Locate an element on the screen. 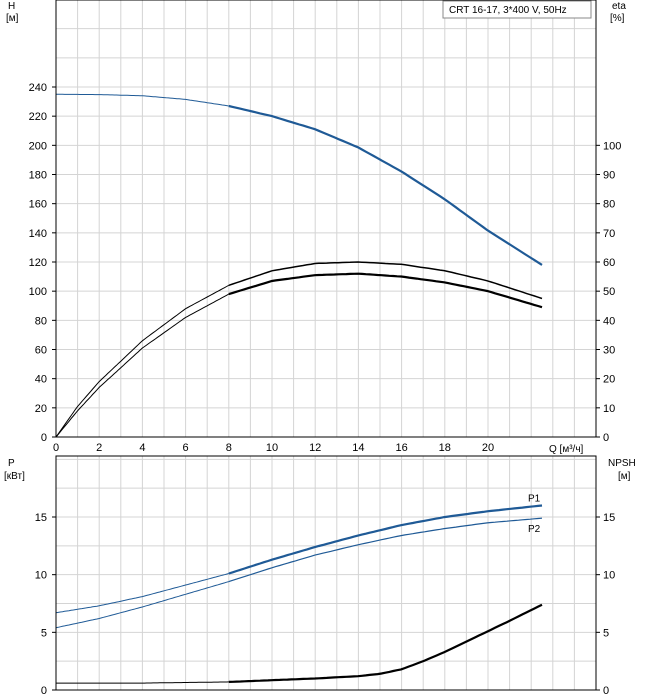 Image resolution: width=658 pixels, height=700 pixels. h-axis-unit: [м] is located at coordinates (12, 18).